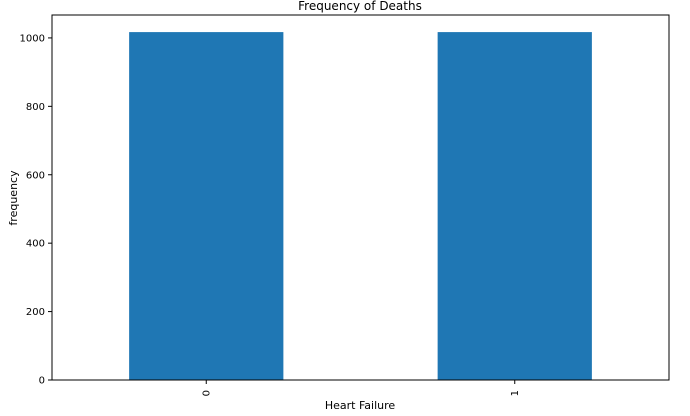 The image size is (690, 416). What do you see at coordinates (32, 38) in the screenshot?
I see `y-tick-label: 1000` at bounding box center [32, 38].